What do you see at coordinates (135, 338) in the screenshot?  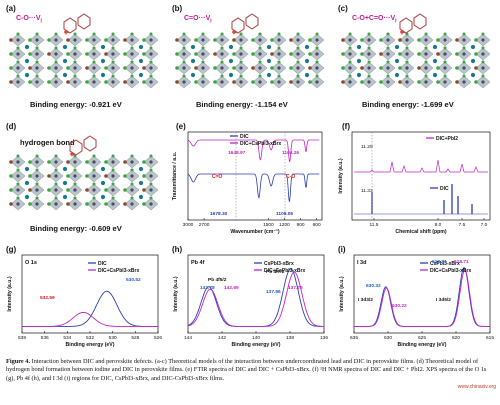 I see `x-tick-label: 528` at bounding box center [135, 338].